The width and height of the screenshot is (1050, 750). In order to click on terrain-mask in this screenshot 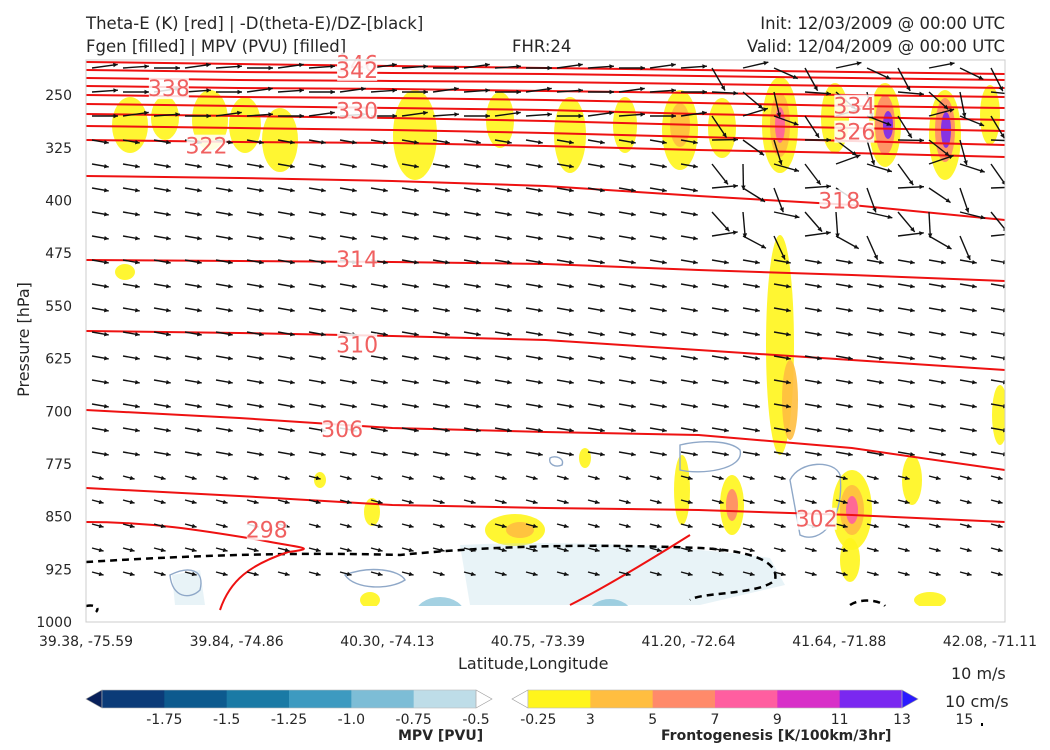, I will do `click(545, 614)`.